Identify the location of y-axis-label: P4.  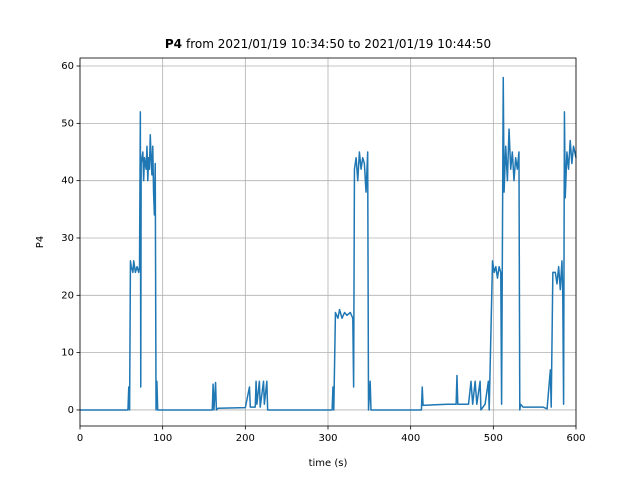
(40, 242).